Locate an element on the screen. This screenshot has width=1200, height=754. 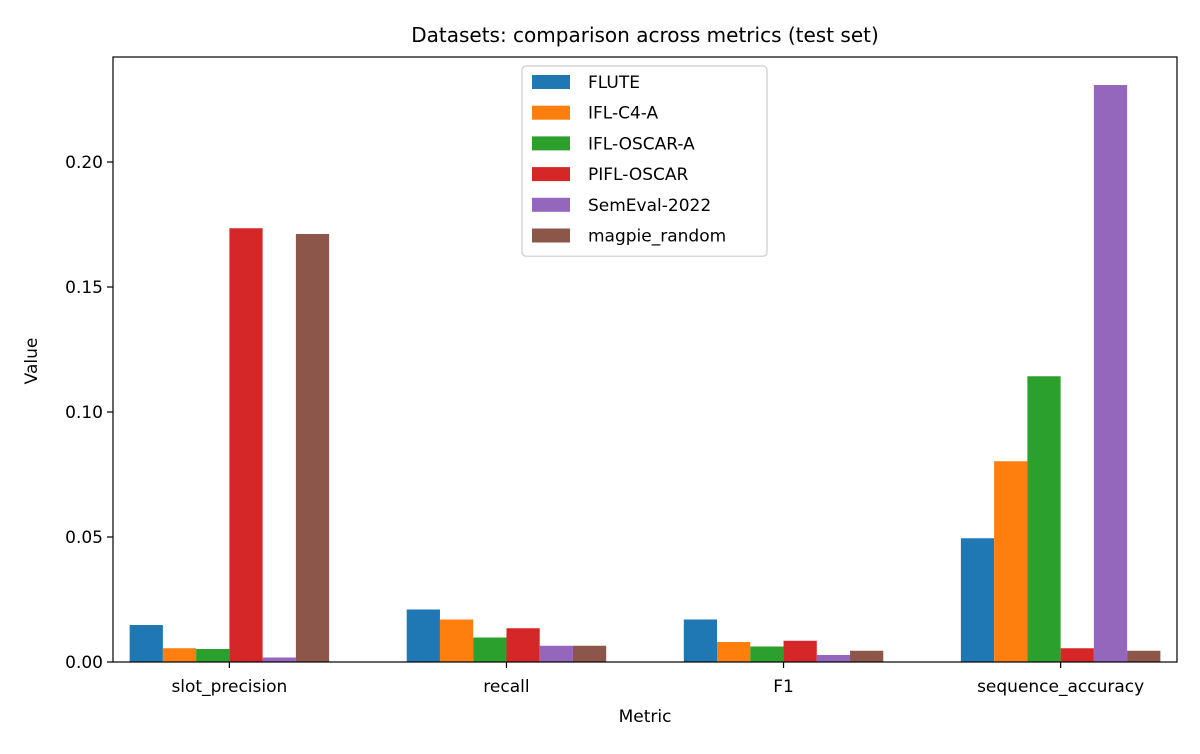
bar-pifl-oscar-slot-precision is located at coordinates (246, 445).